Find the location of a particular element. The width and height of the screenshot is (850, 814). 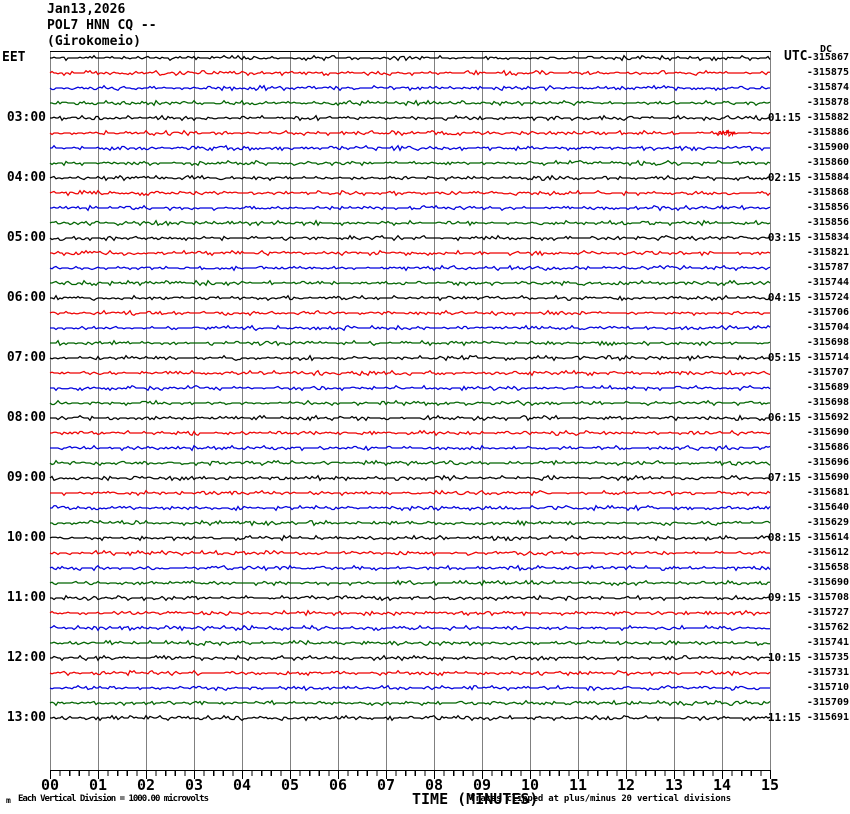

title-date: Jan13,2026 is located at coordinates (86, 9).